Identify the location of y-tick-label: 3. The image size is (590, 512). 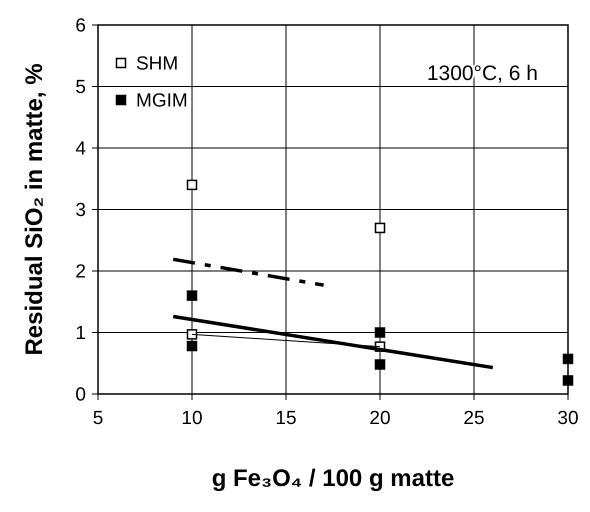
(80, 211).